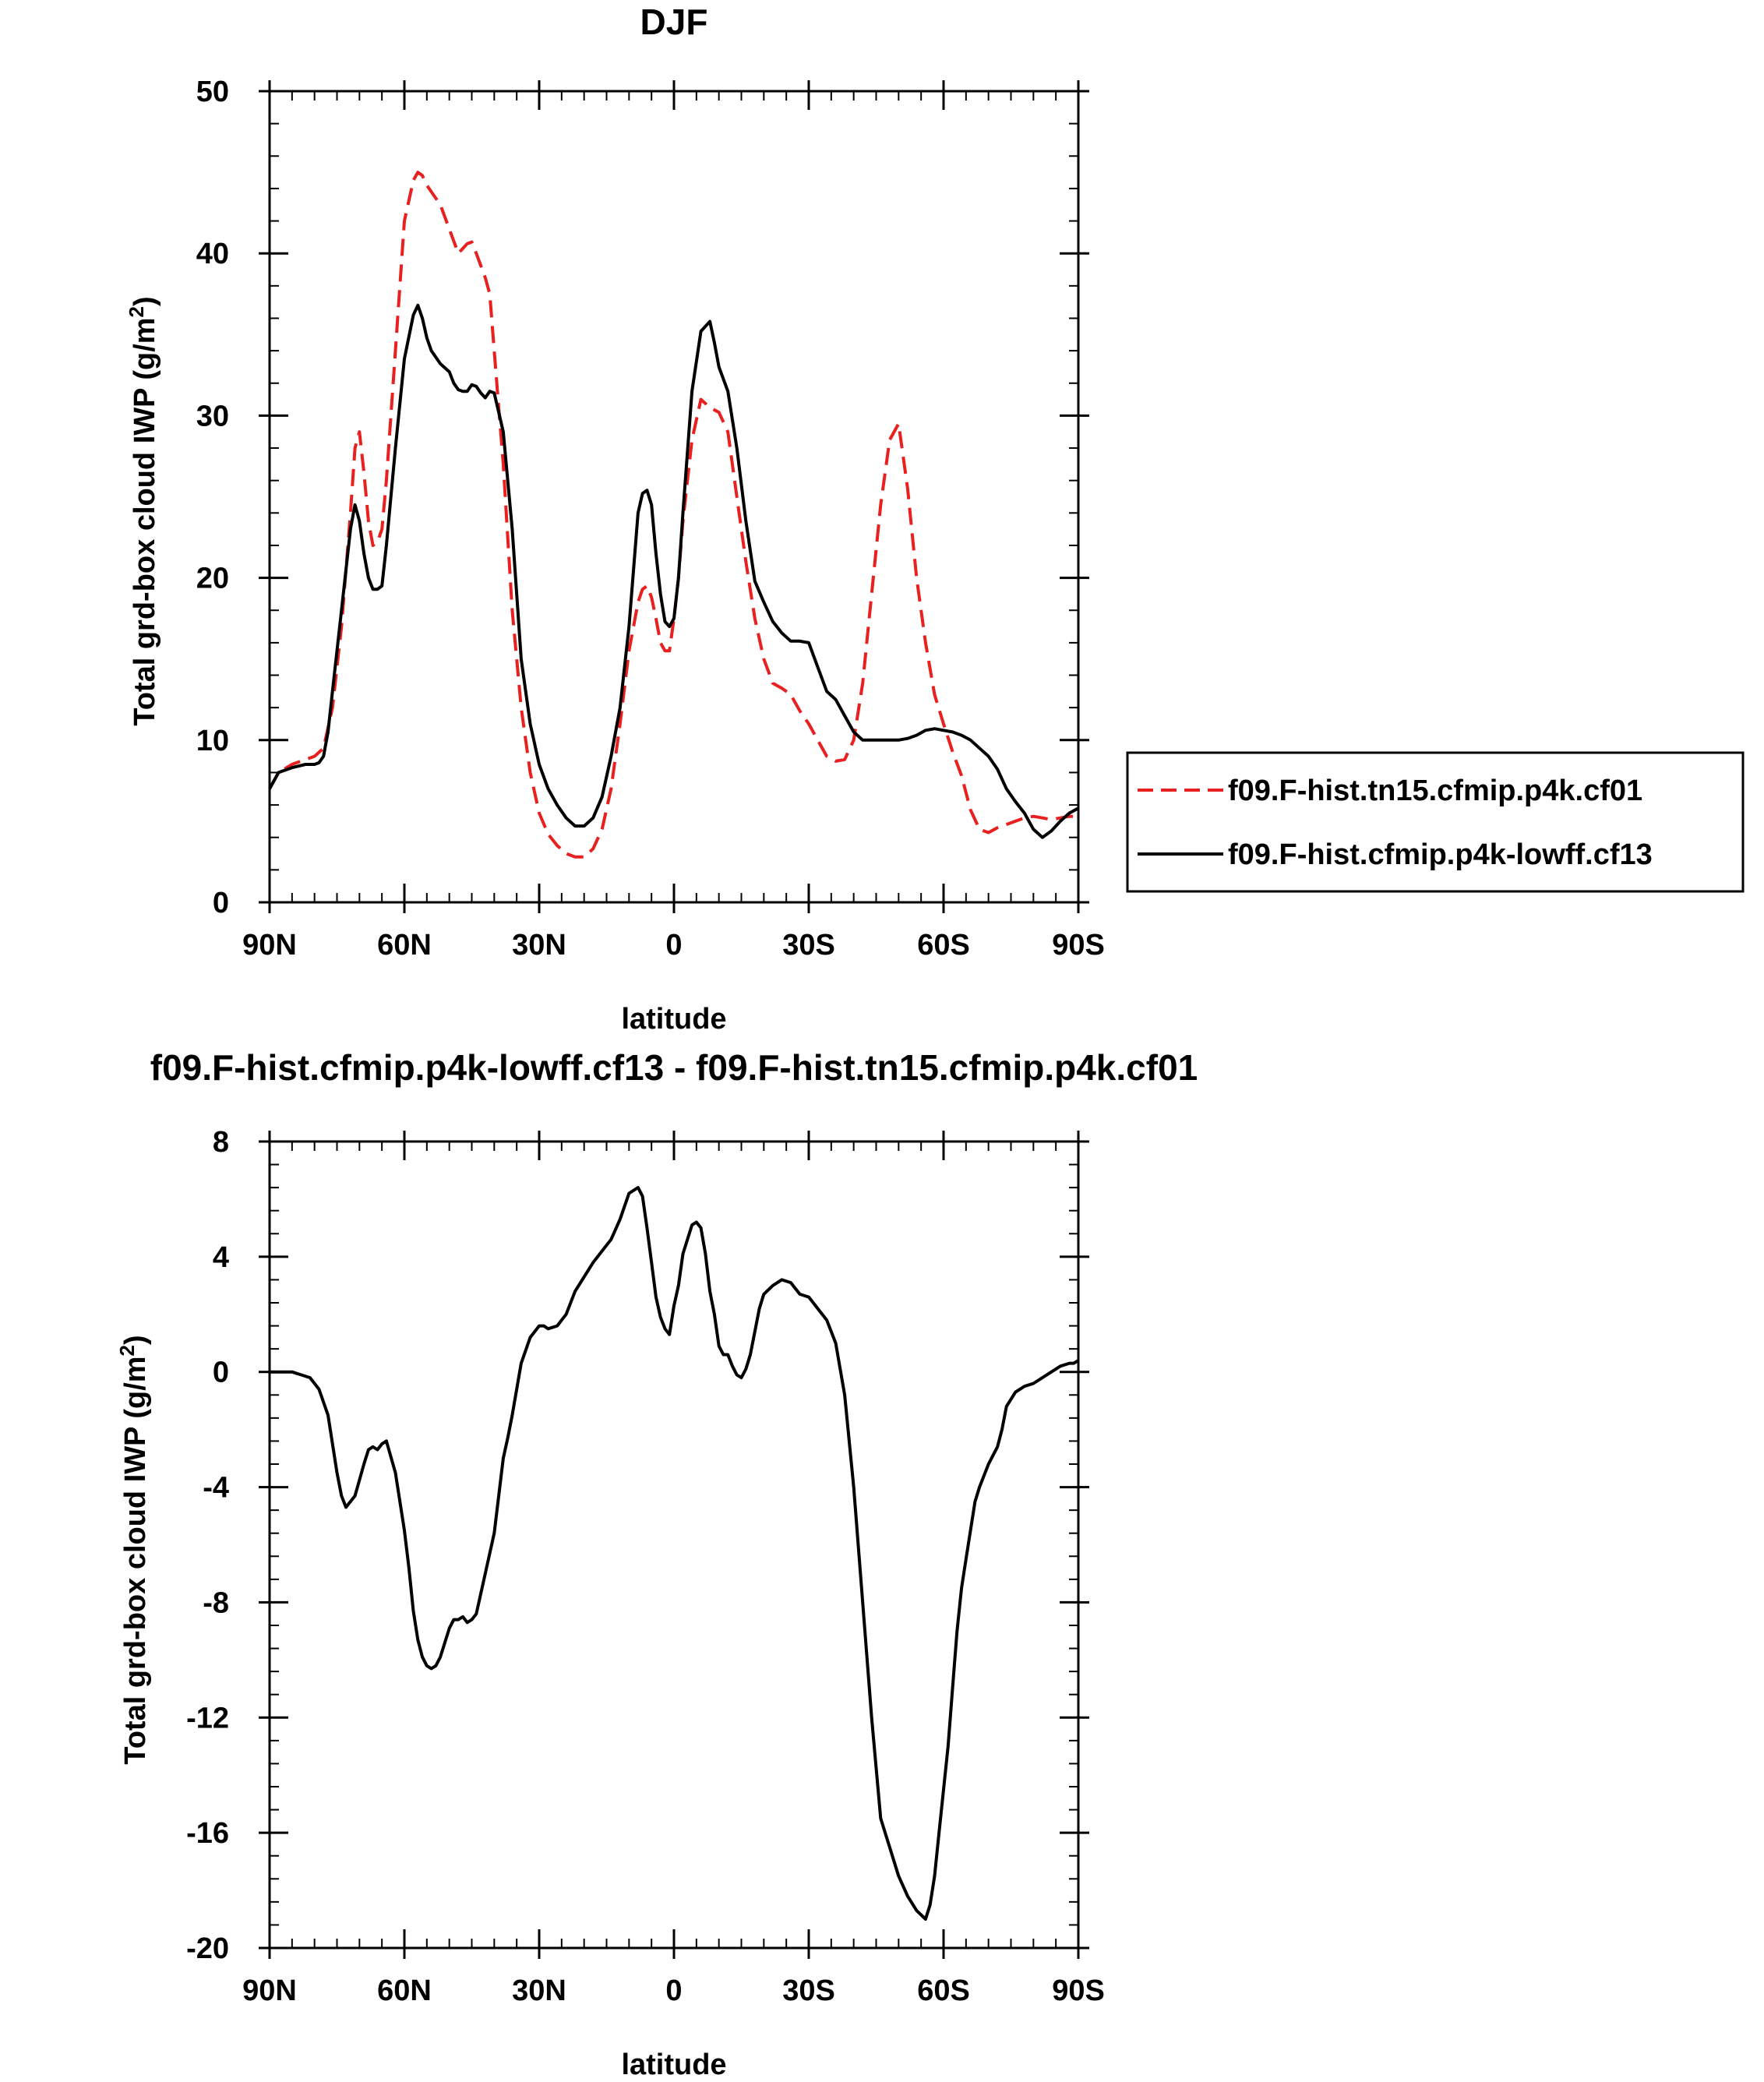  Describe the element at coordinates (221, 1257) in the screenshot. I see `y-tick-label: 4` at that location.